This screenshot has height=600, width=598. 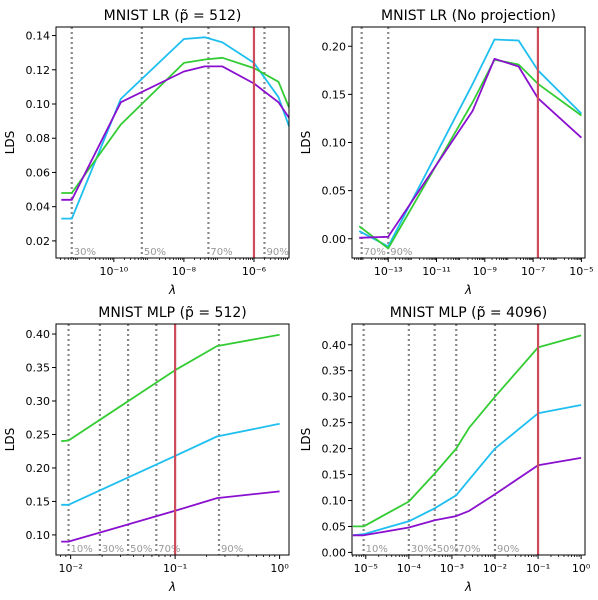 What do you see at coordinates (485, 271) in the screenshot?
I see `x-tick-label: 10⁻⁹` at bounding box center [485, 271].